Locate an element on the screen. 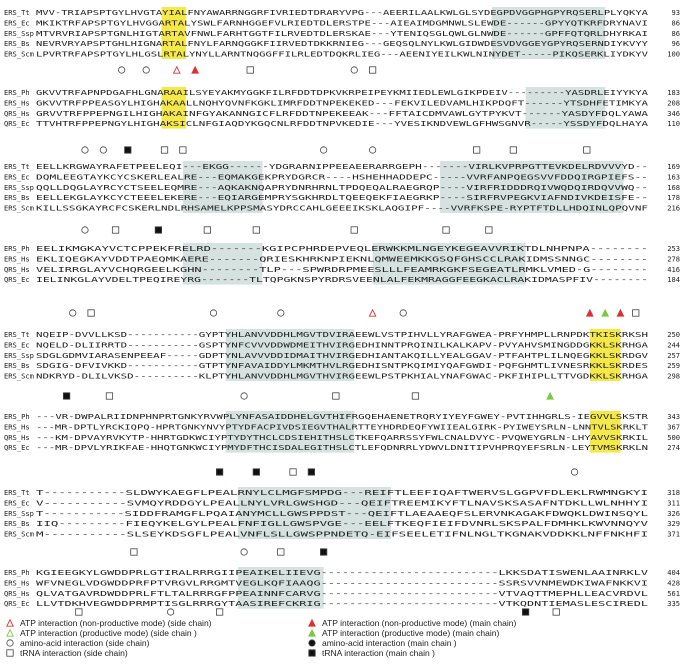  residue-number: 169 is located at coordinates (673, 166).